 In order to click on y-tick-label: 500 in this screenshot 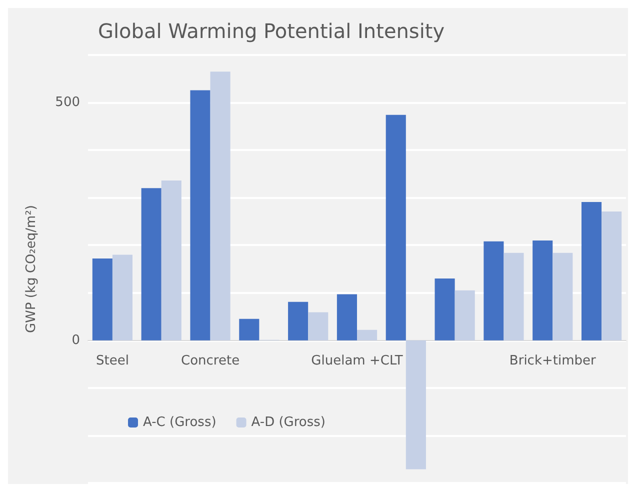, I will do `click(67, 102)`.